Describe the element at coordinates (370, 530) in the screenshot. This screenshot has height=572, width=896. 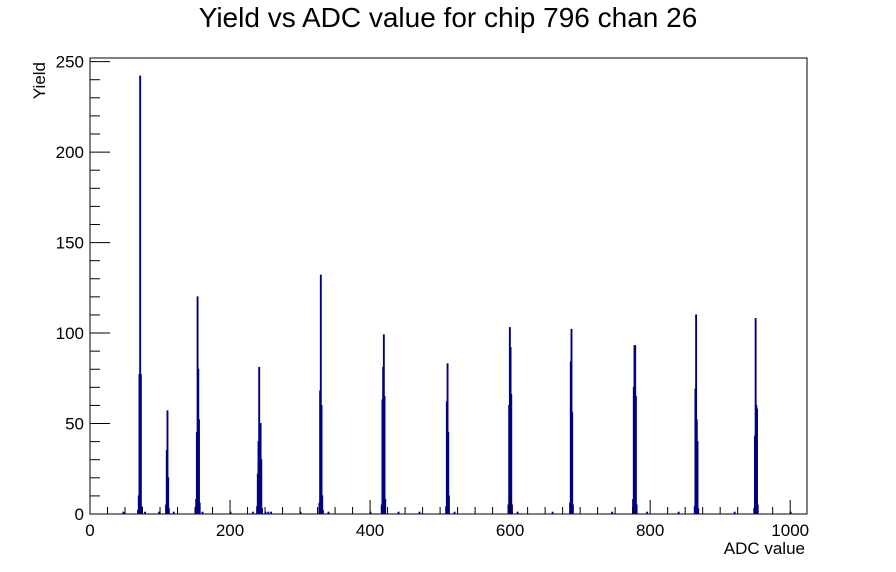
I see `x-tick-label: 400` at that location.